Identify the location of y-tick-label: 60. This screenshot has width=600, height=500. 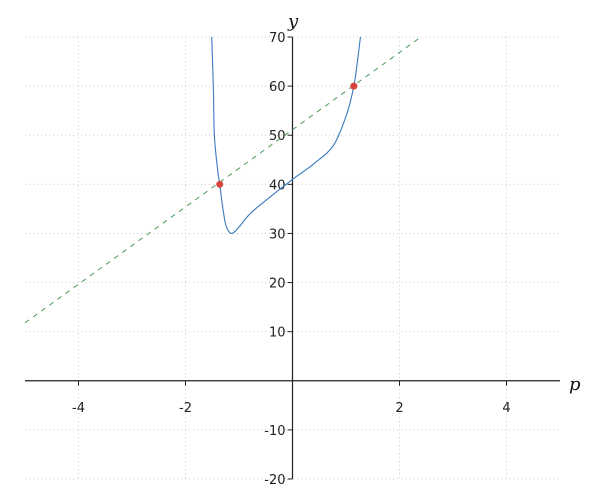
(277, 87).